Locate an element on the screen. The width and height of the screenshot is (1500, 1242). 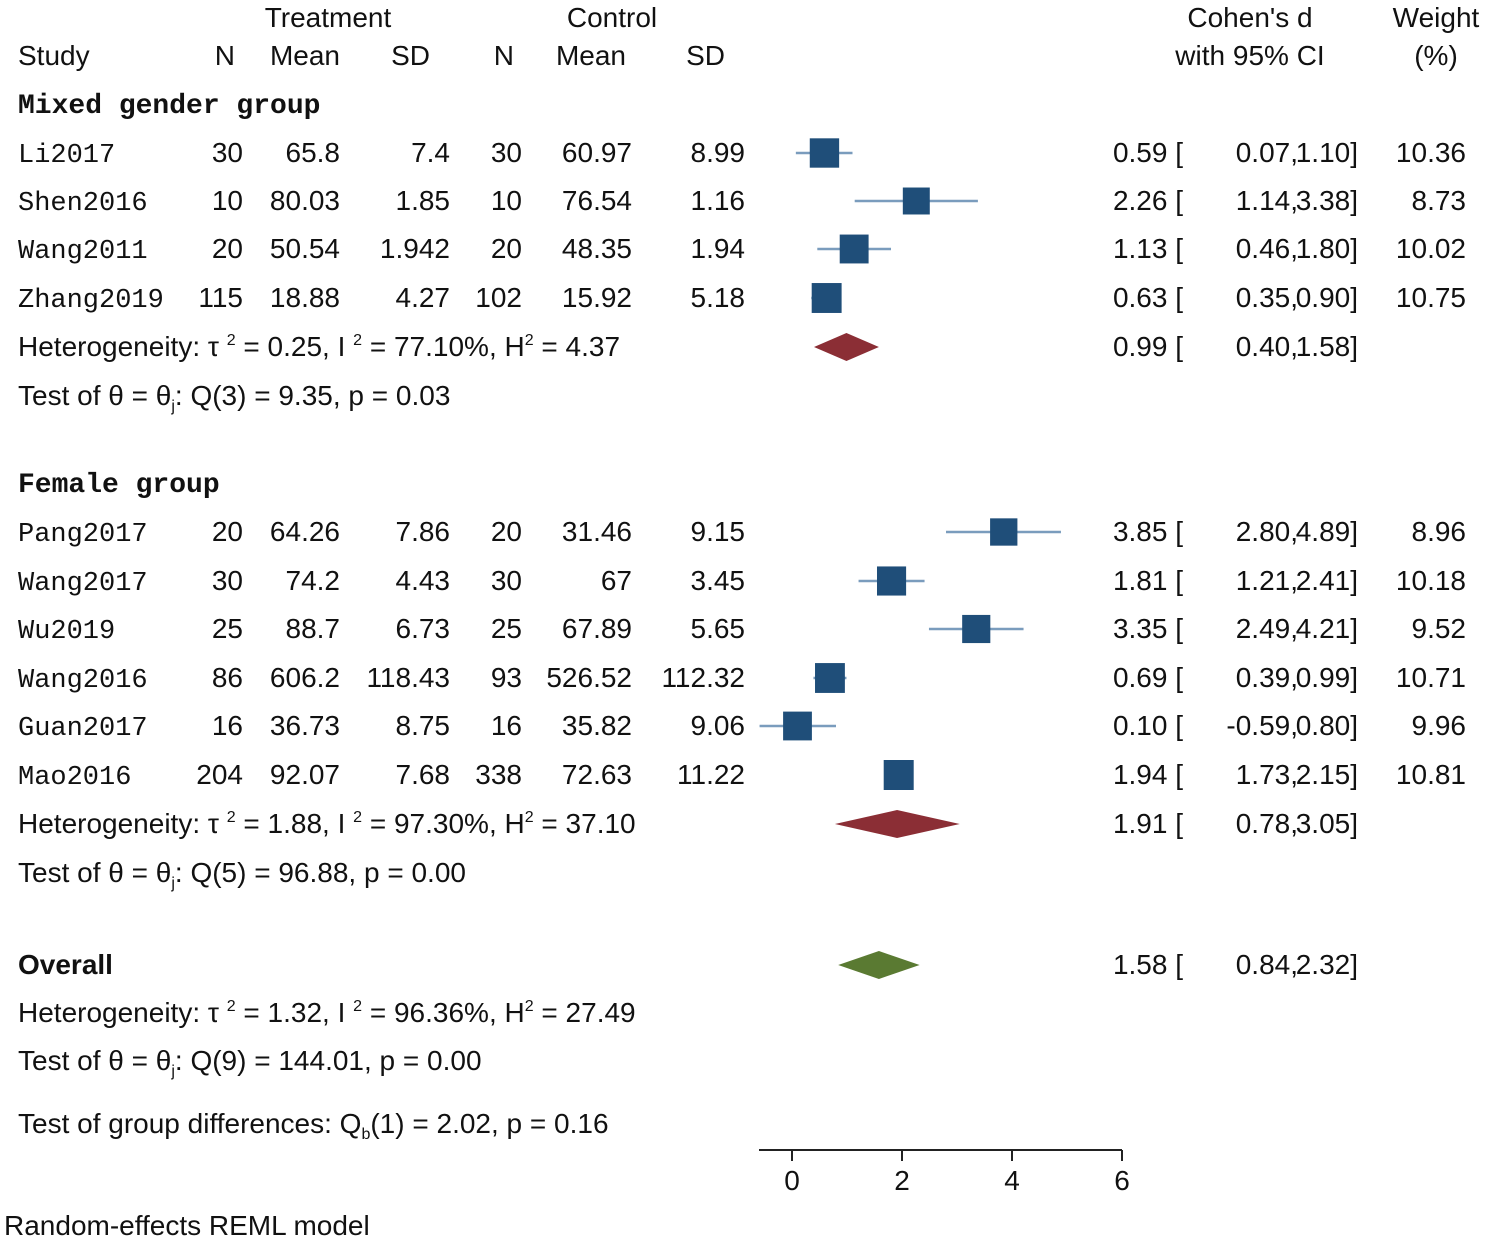
header-treatment-mean: Mean is located at coordinates (305, 55).